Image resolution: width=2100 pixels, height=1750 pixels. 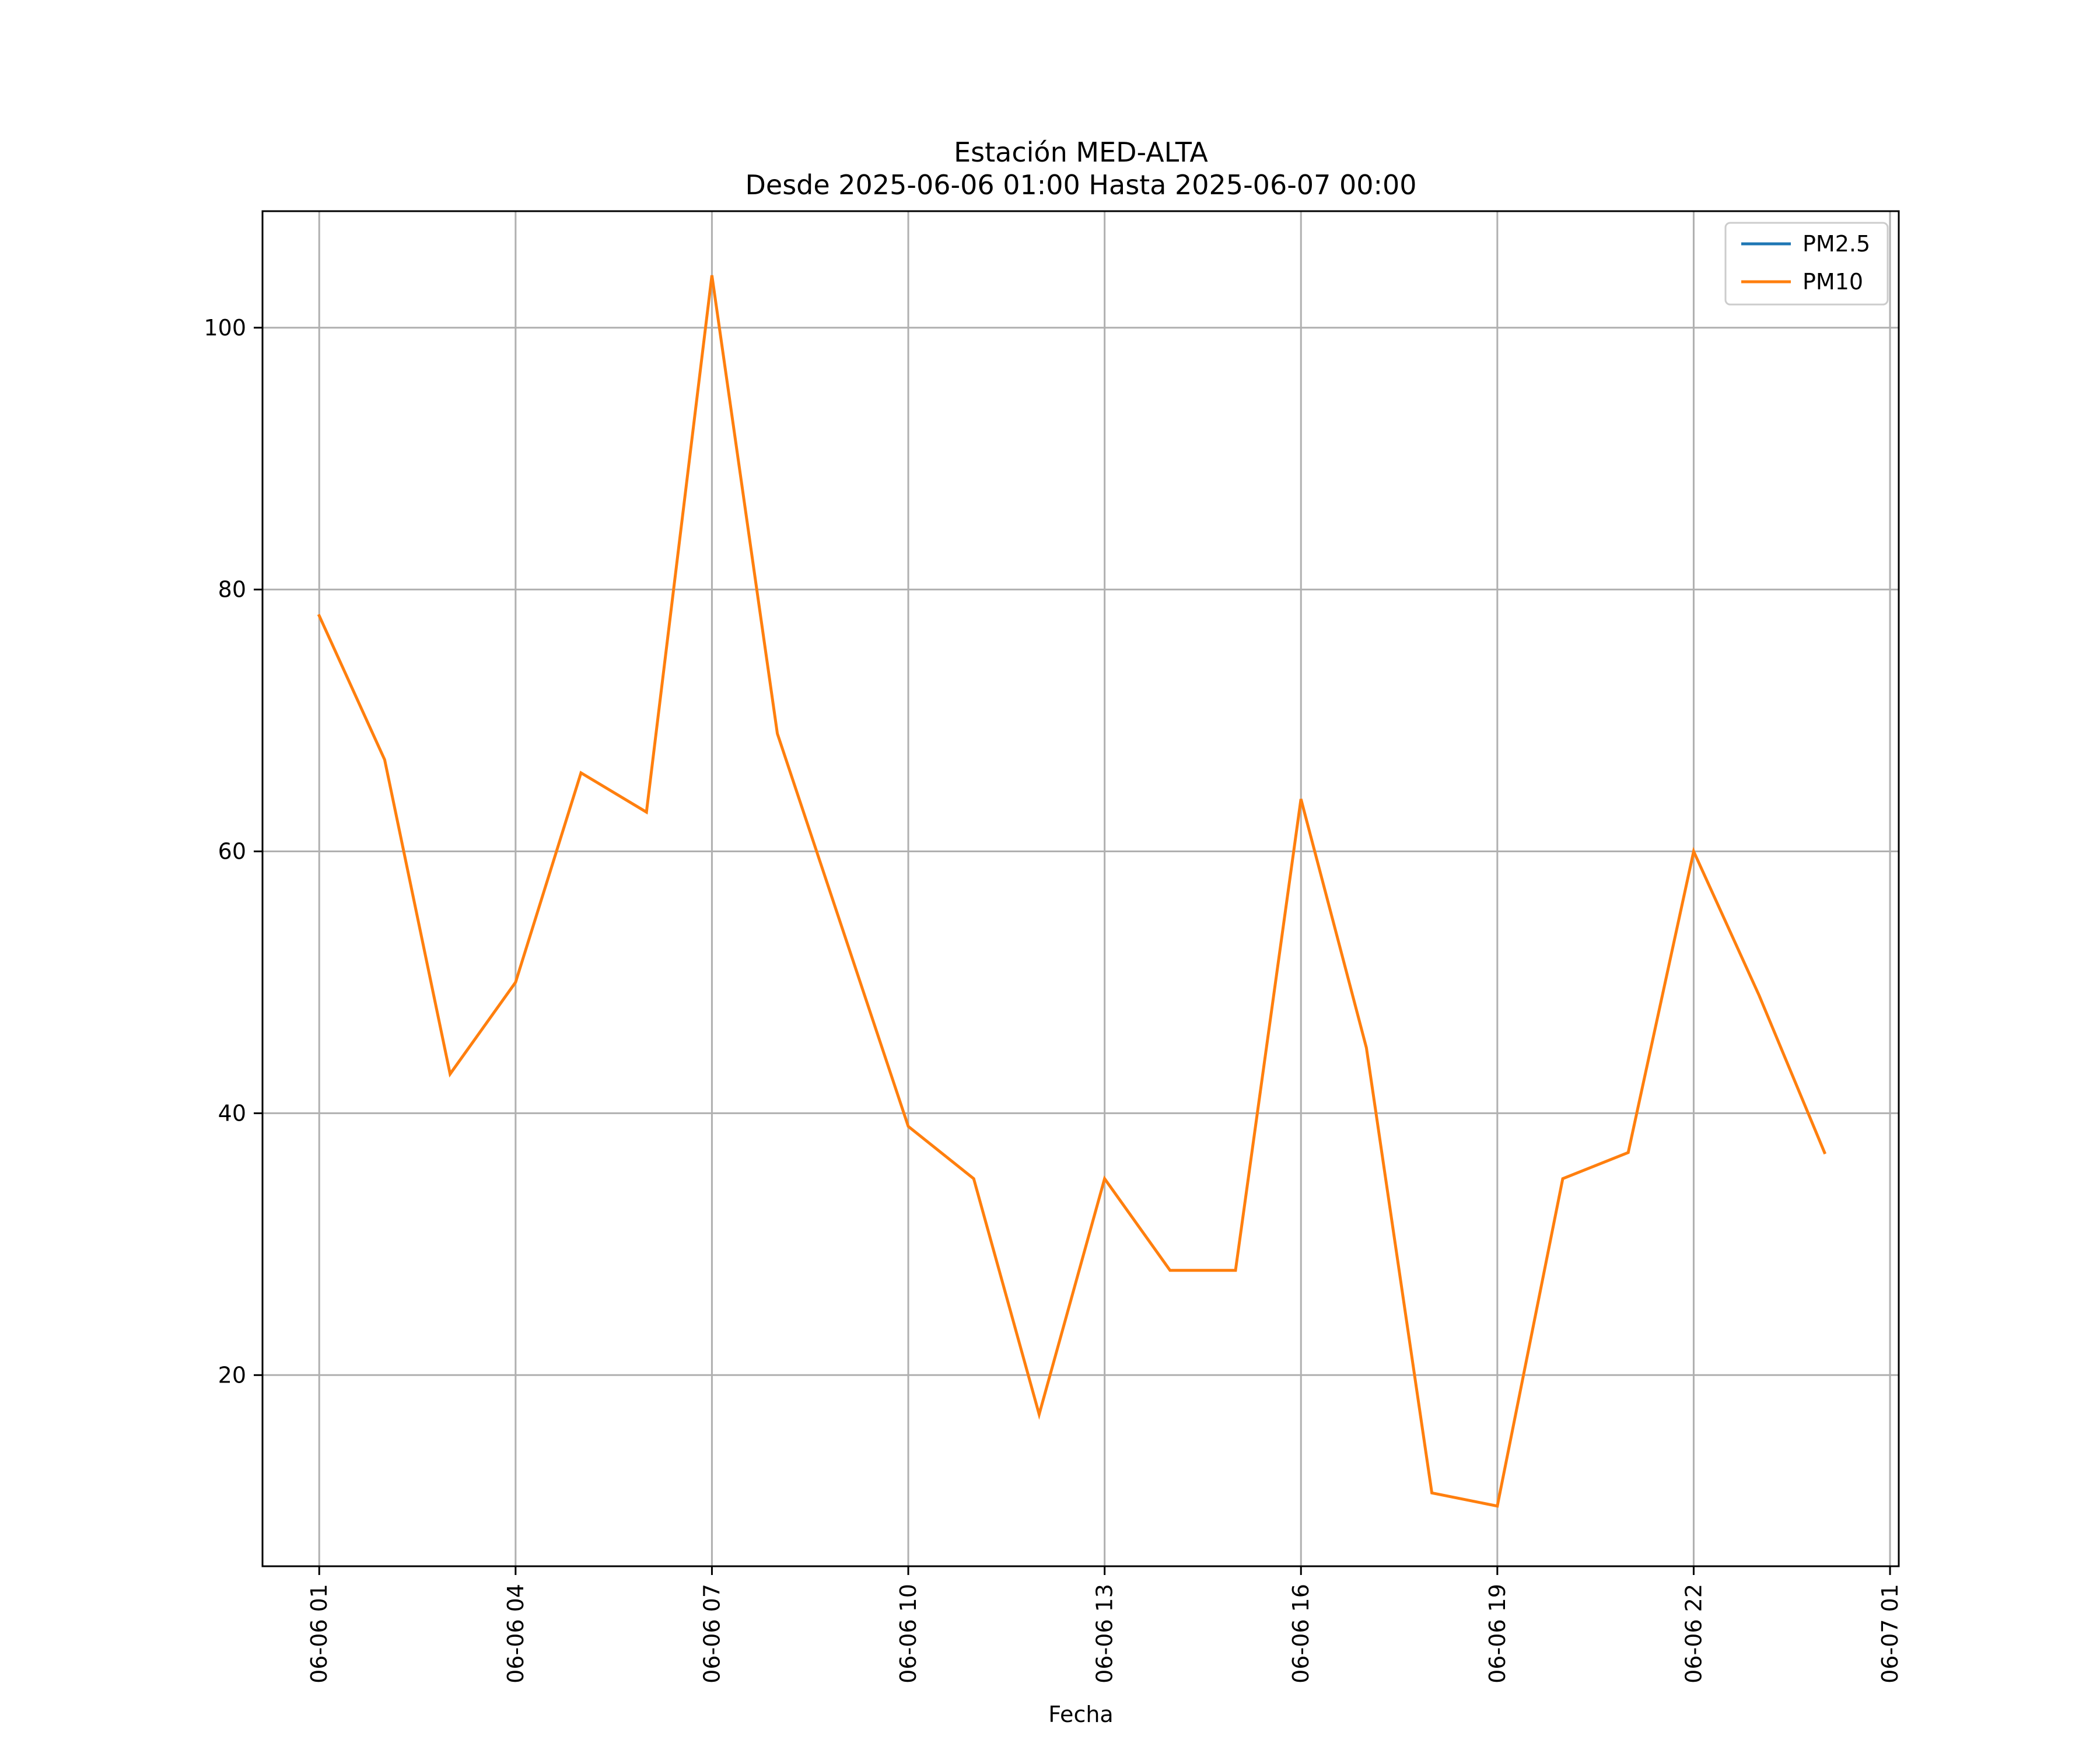 What do you see at coordinates (908, 1634) in the screenshot?
I see `x-tick-label: 06-06 10` at bounding box center [908, 1634].